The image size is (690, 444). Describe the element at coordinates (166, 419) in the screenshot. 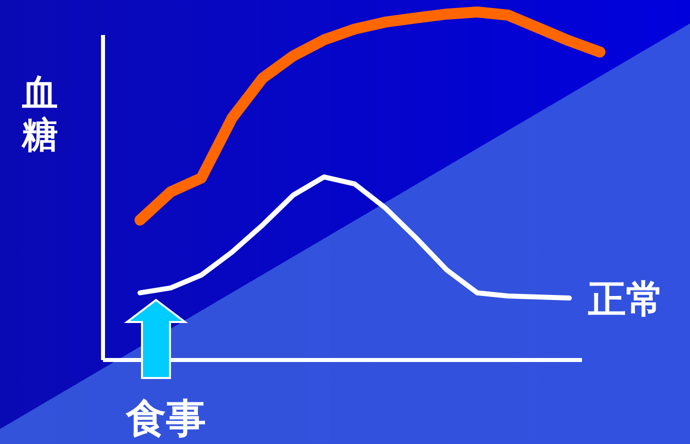

I see `annotation: 食事` at that location.